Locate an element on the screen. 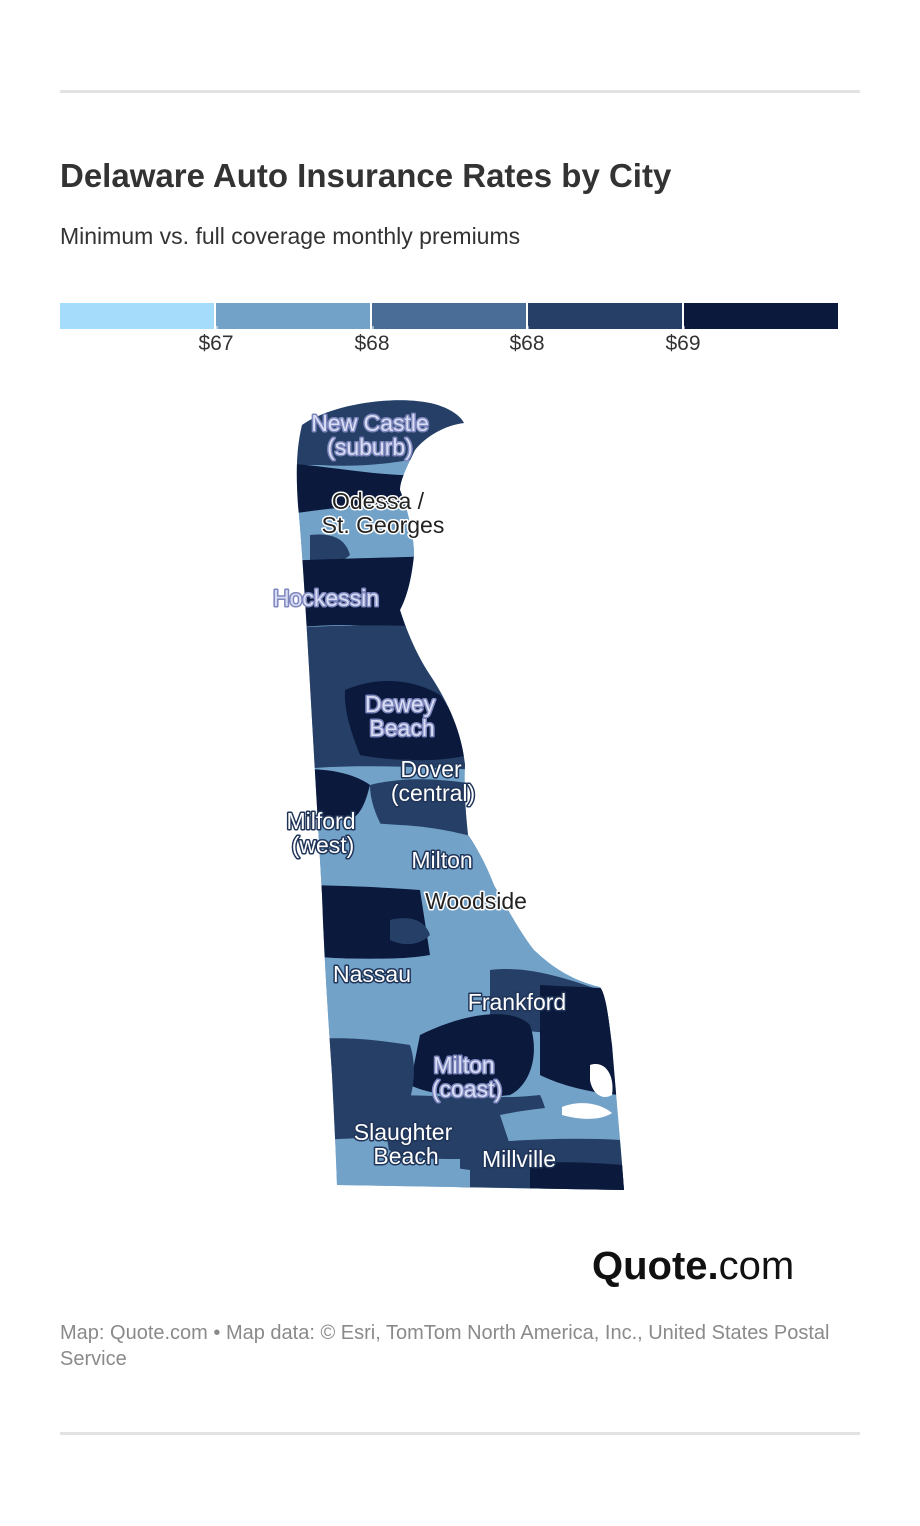 This screenshot has width=920, height=1526. rehoboth-bay-water is located at coordinates (601, 1081).